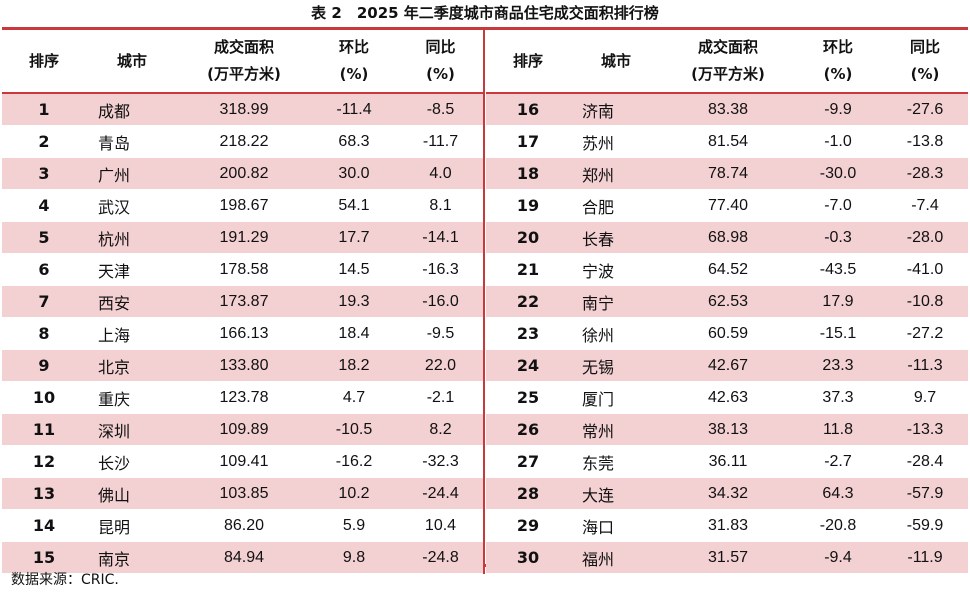  What do you see at coordinates (244, 557) in the screenshot?
I see `area-cell: 84.94` at bounding box center [244, 557].